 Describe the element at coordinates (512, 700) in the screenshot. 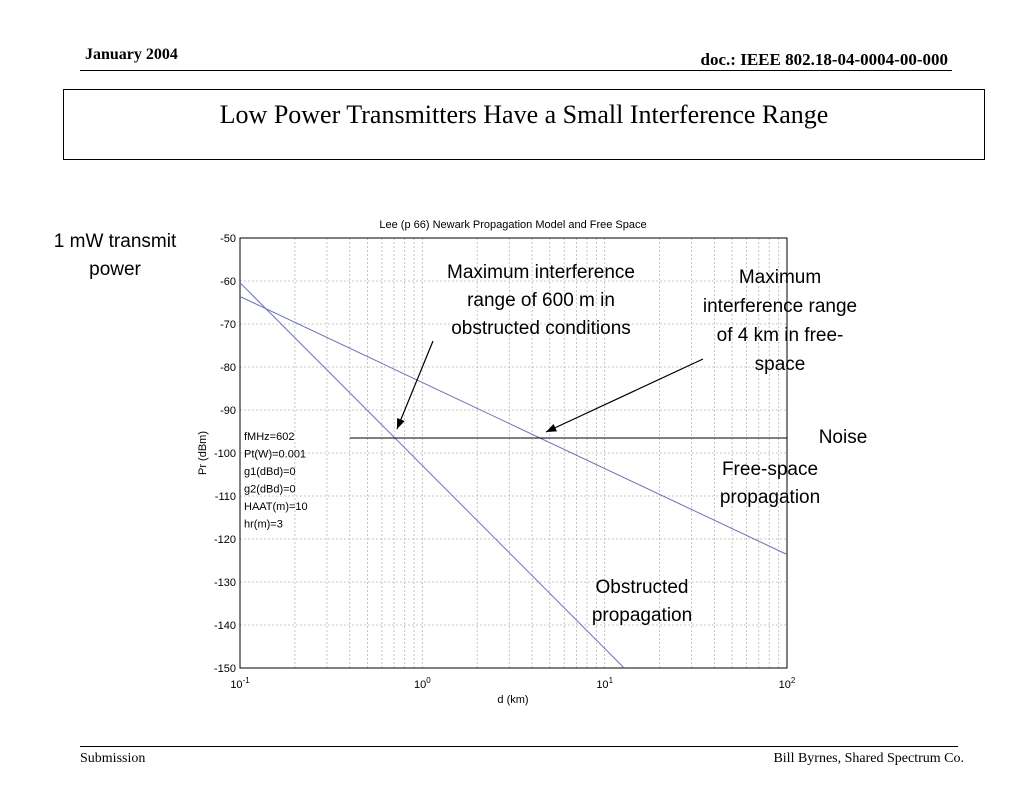

I see `x-axis-label: d (km)` at that location.